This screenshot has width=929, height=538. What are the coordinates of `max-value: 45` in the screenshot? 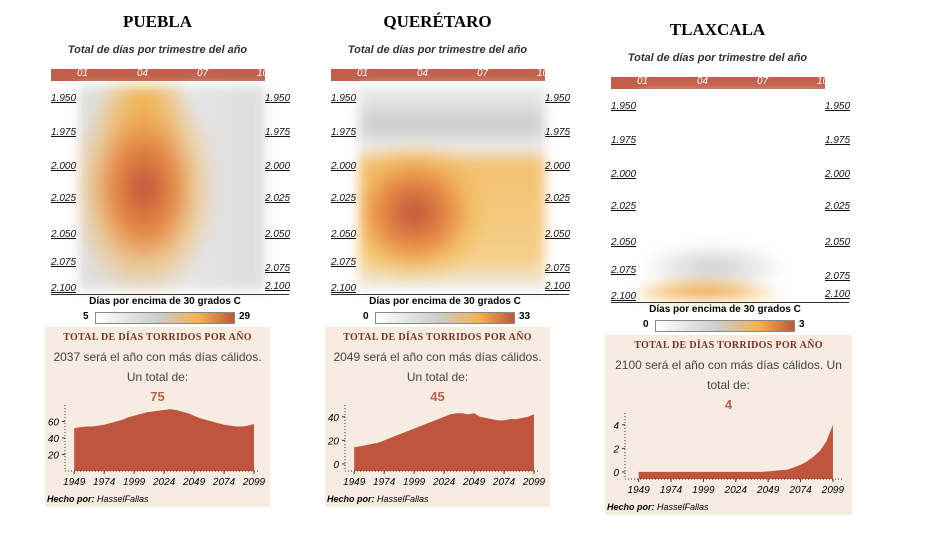 It's located at (437, 396).